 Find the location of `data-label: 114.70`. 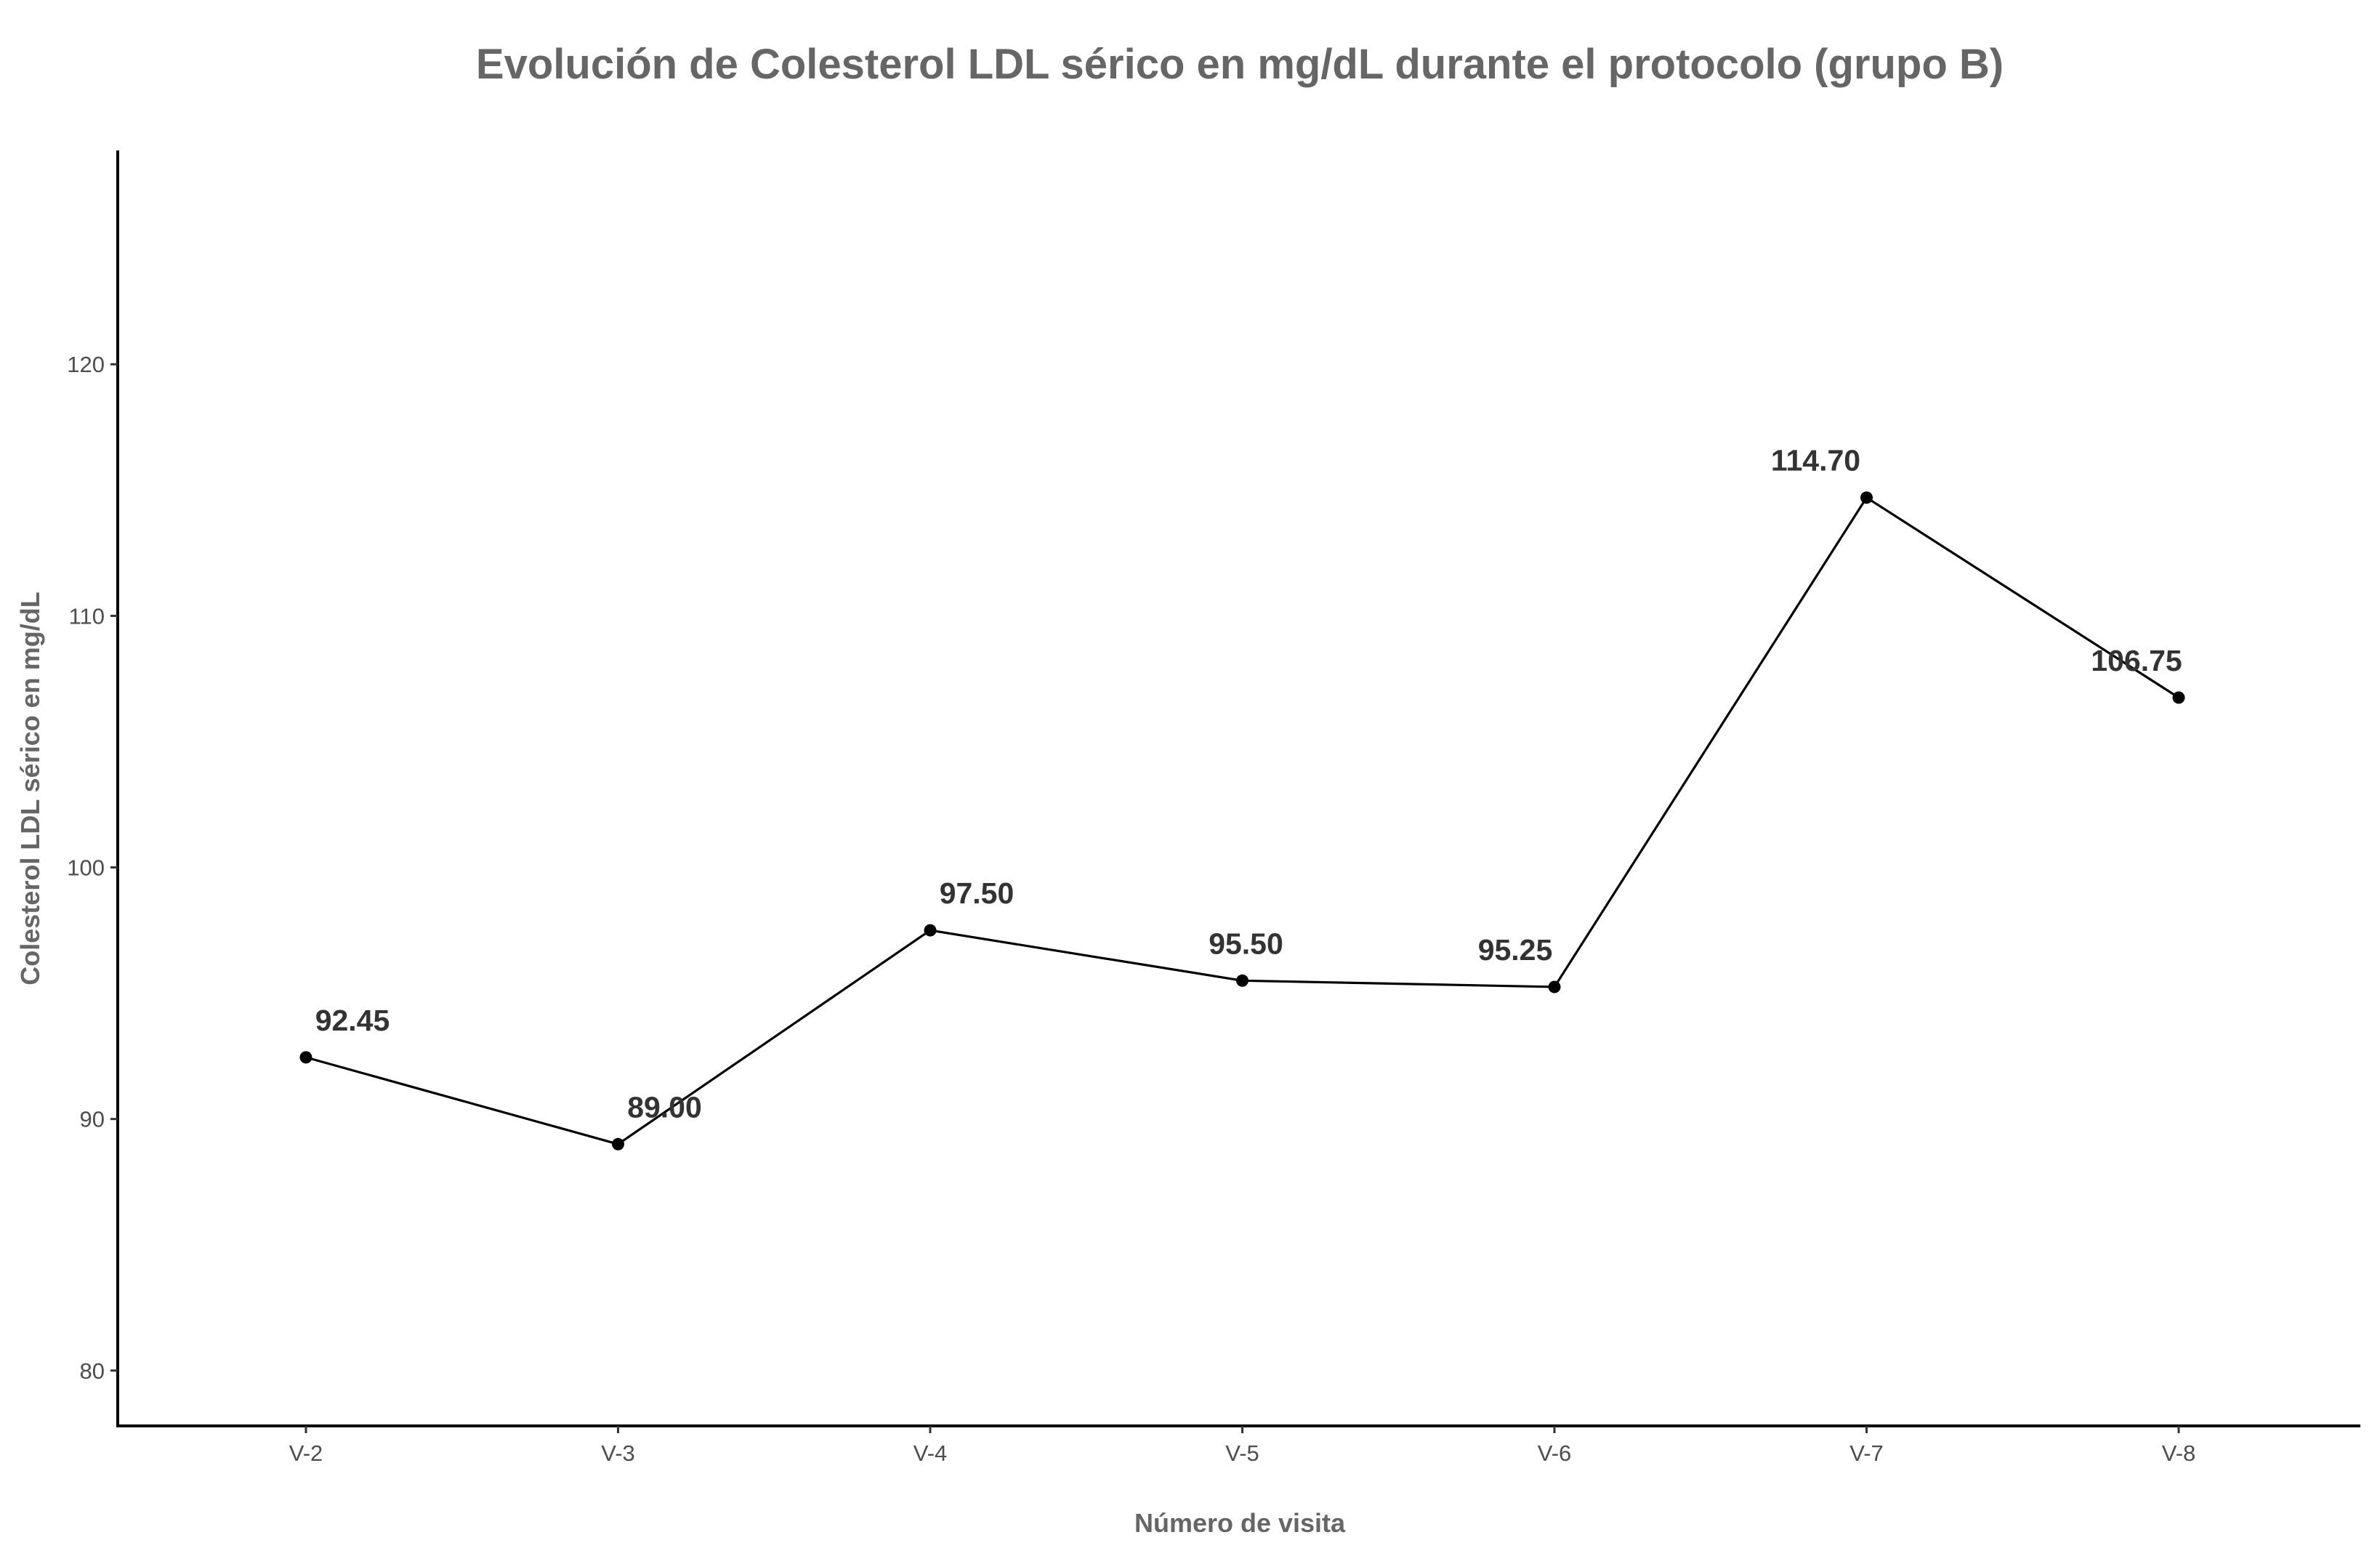

data-label: 114.70 is located at coordinates (1815, 460).